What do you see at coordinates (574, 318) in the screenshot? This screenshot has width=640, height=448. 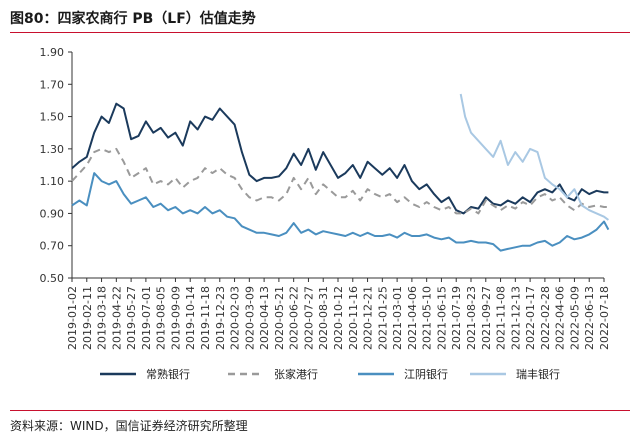 I see `x-tick-label: 2022-05-09` at bounding box center [574, 318].